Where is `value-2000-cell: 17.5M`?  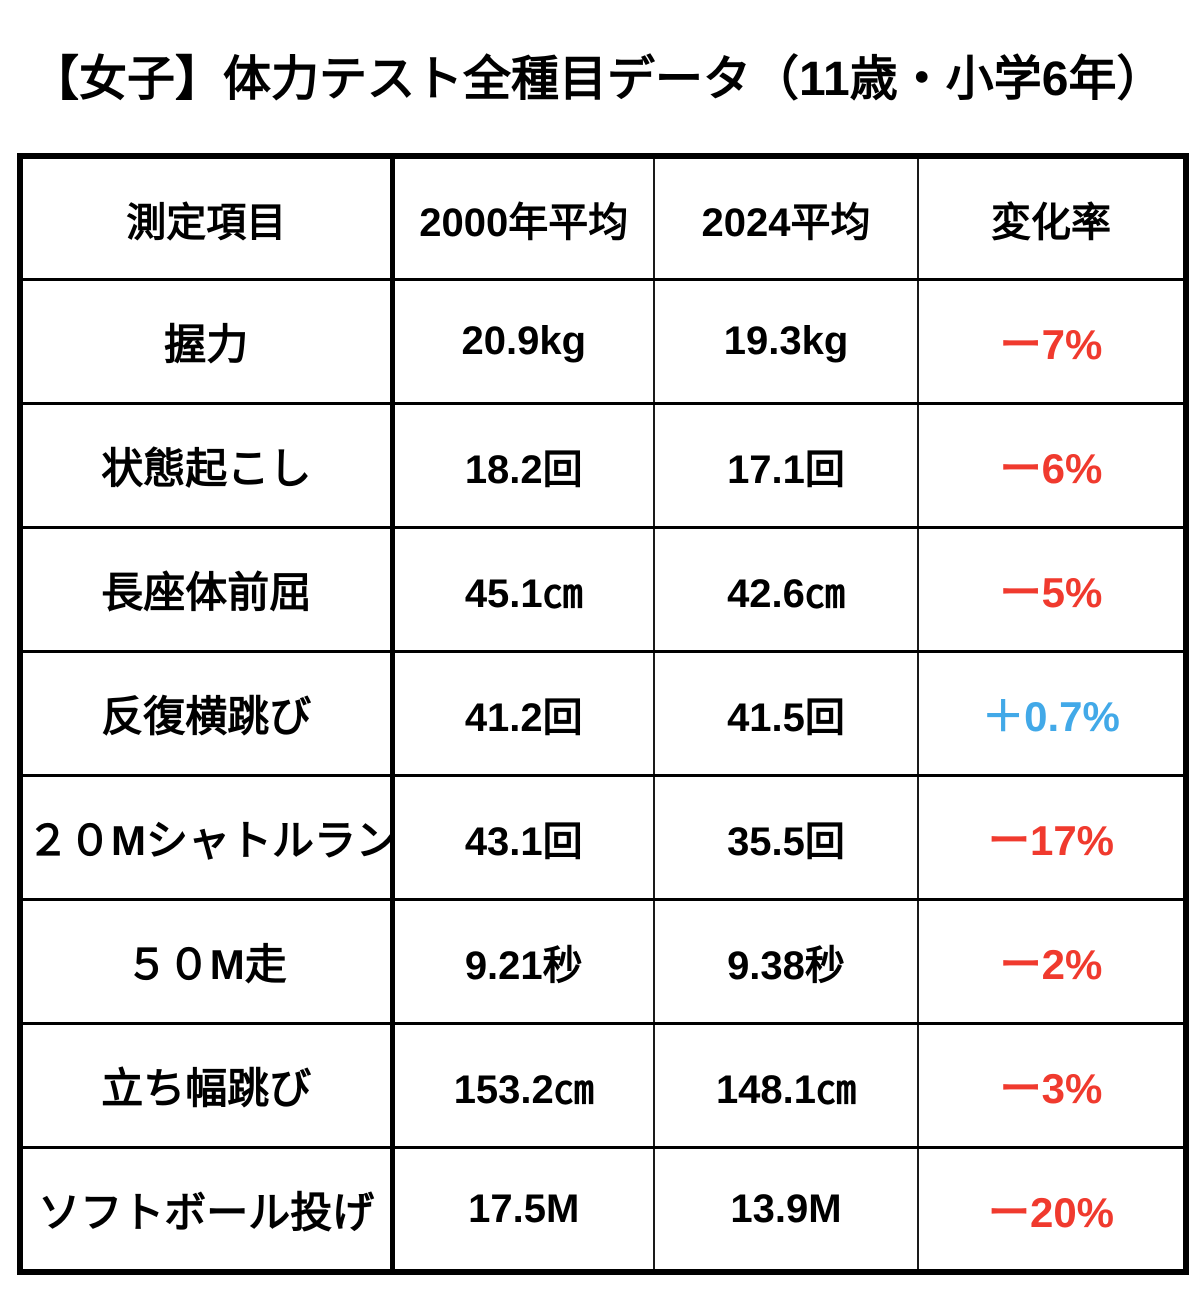 value-2000-cell: 17.5M is located at coordinates (523, 1210).